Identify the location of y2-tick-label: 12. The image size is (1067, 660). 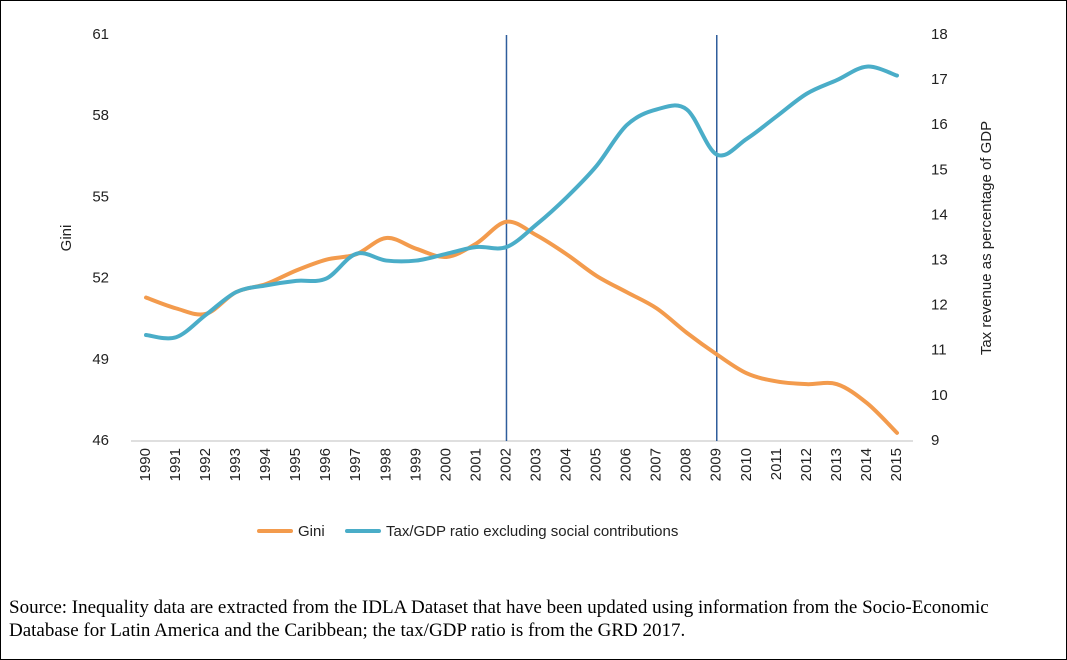
(939, 305).